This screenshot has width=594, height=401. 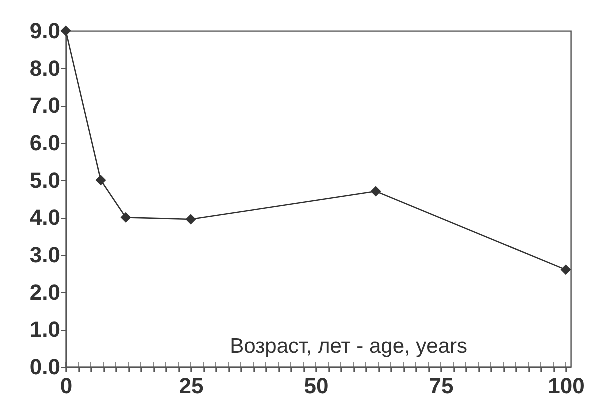 I want to click on y-tick-label: 0.0, so click(x=45, y=367).